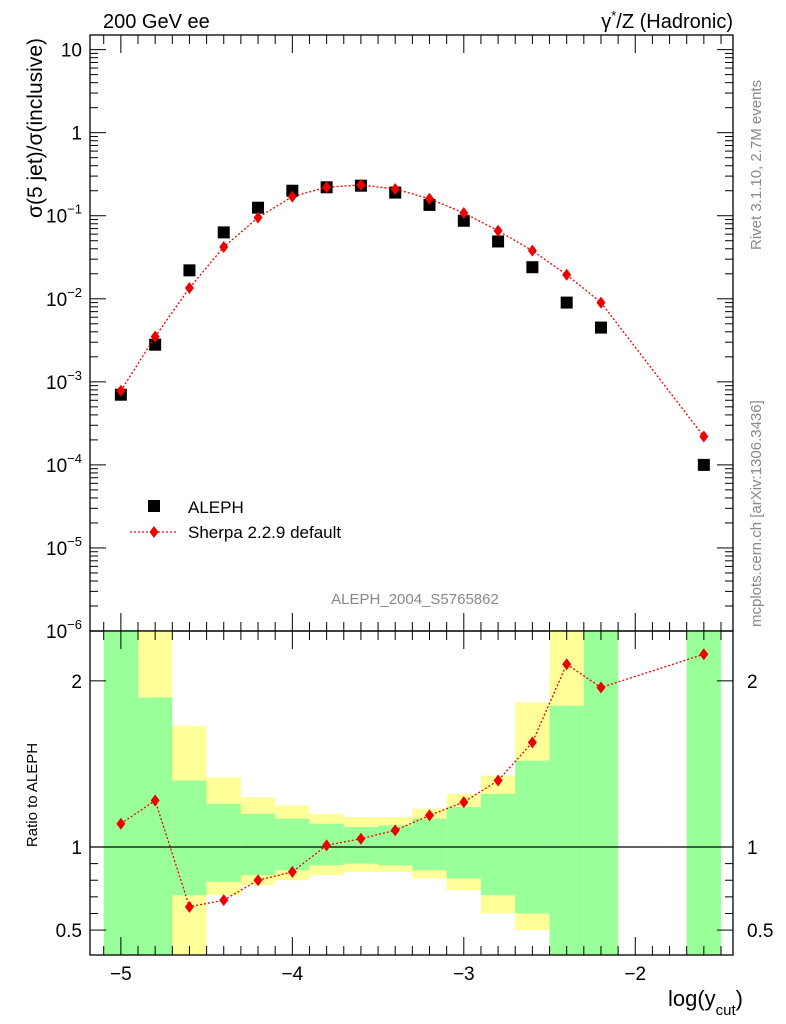  What do you see at coordinates (56, 466) in the screenshot?
I see `main-y-tick-base-5: 10` at bounding box center [56, 466].